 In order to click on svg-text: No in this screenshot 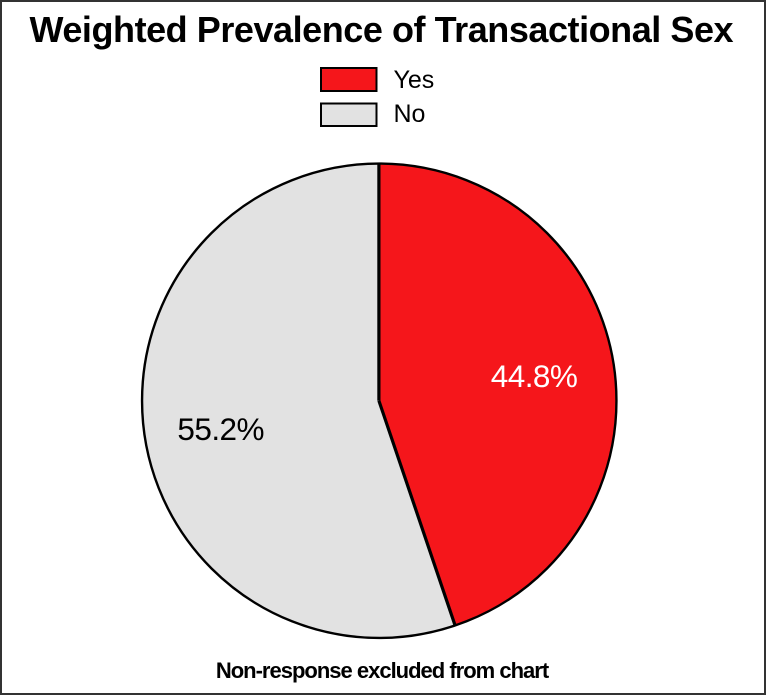, I will do `click(410, 114)`.